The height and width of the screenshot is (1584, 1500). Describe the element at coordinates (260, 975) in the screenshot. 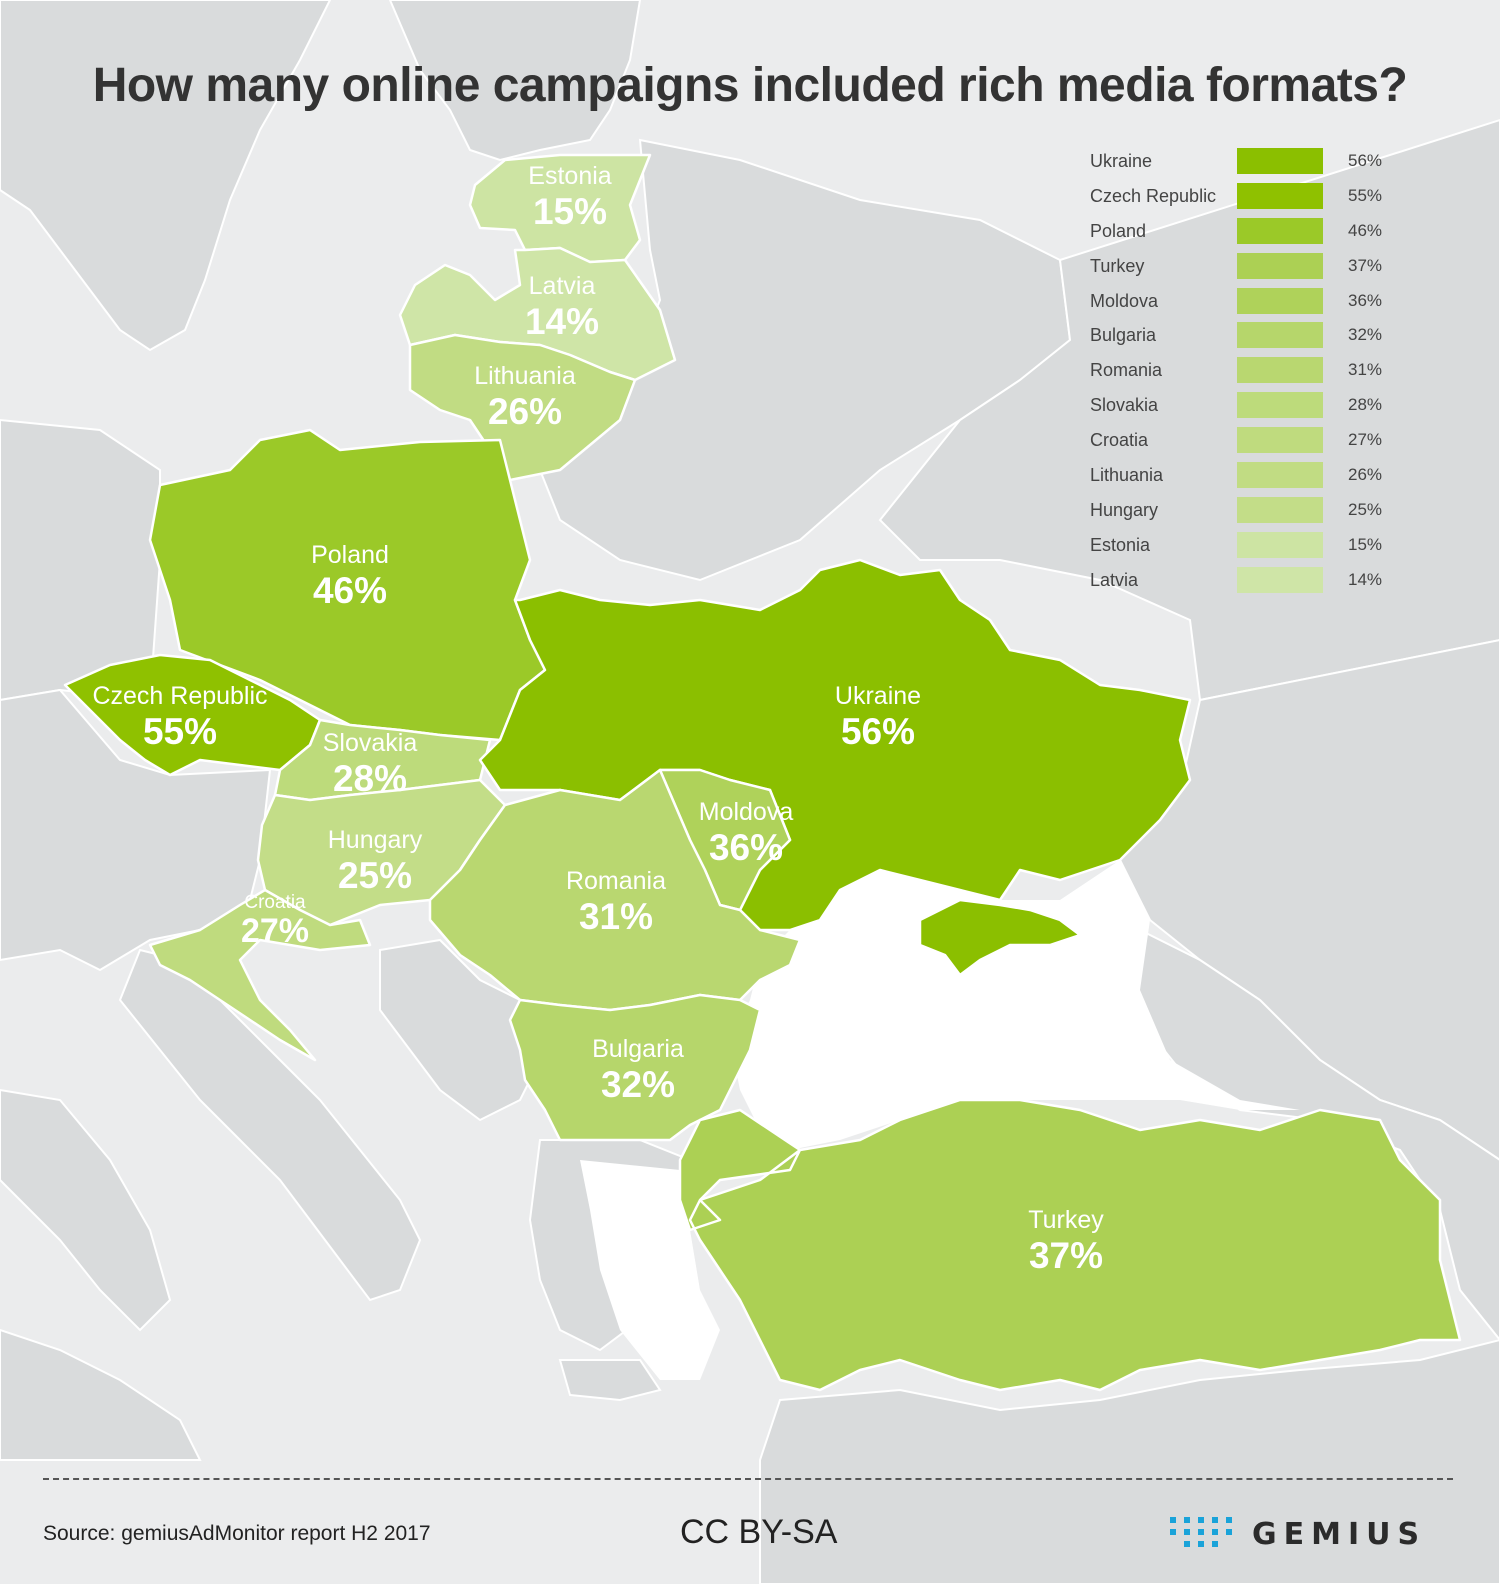

I see `country-croatia` at that location.